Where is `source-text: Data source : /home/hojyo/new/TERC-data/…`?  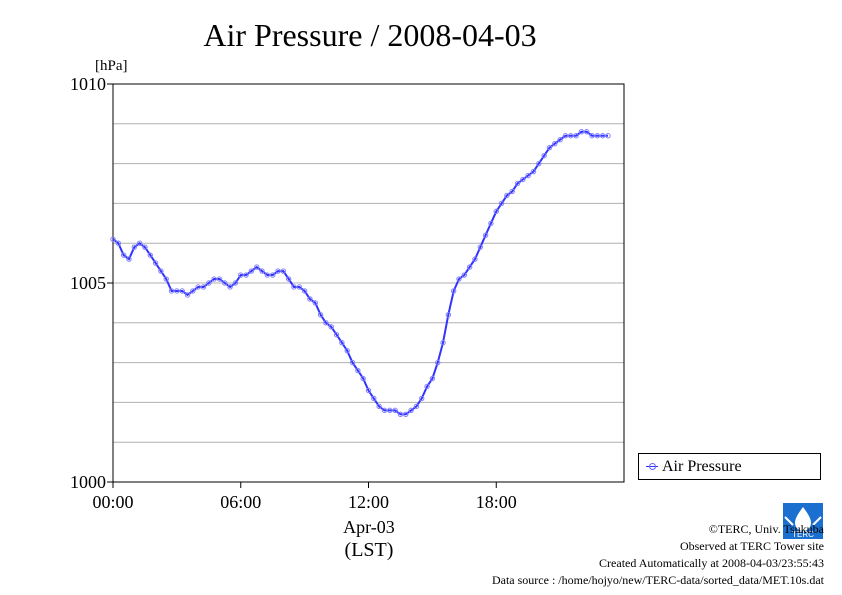
source-text: Data source : /home/hojyo/new/TERC-data/… is located at coordinates (657, 580).